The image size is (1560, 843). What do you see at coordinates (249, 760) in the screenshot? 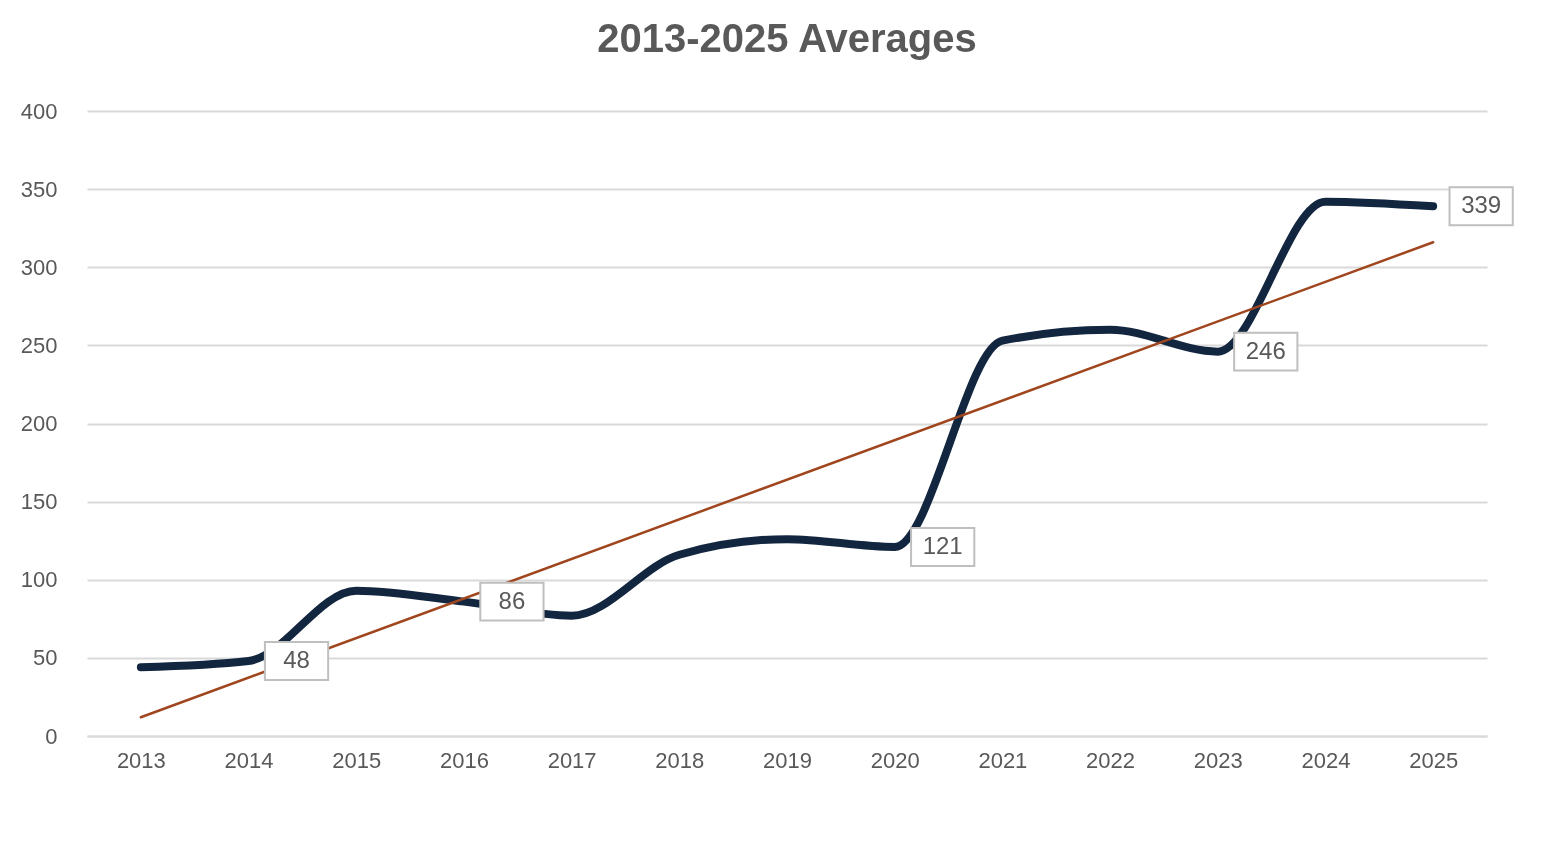
I see `x-tick-label: 2014` at bounding box center [249, 760].